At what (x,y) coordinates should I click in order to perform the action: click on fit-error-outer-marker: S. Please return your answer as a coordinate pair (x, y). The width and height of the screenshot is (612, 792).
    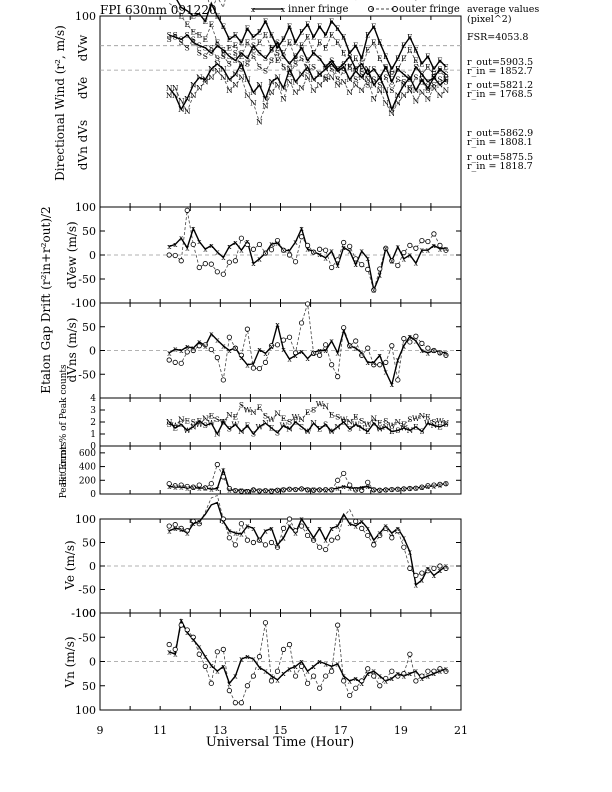
    Looking at the image, I should click on (193, 422).